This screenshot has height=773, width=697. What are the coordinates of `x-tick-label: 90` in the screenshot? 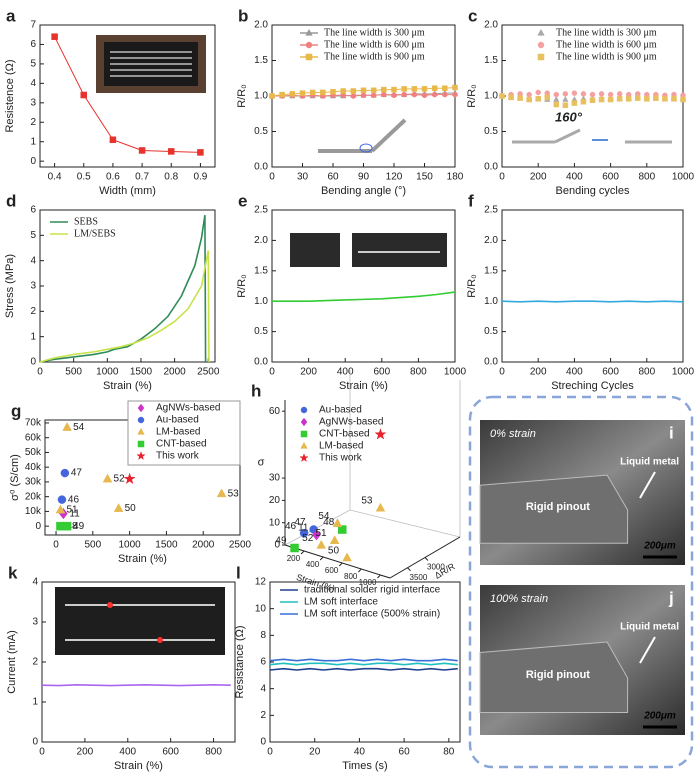 It's located at (364, 177).